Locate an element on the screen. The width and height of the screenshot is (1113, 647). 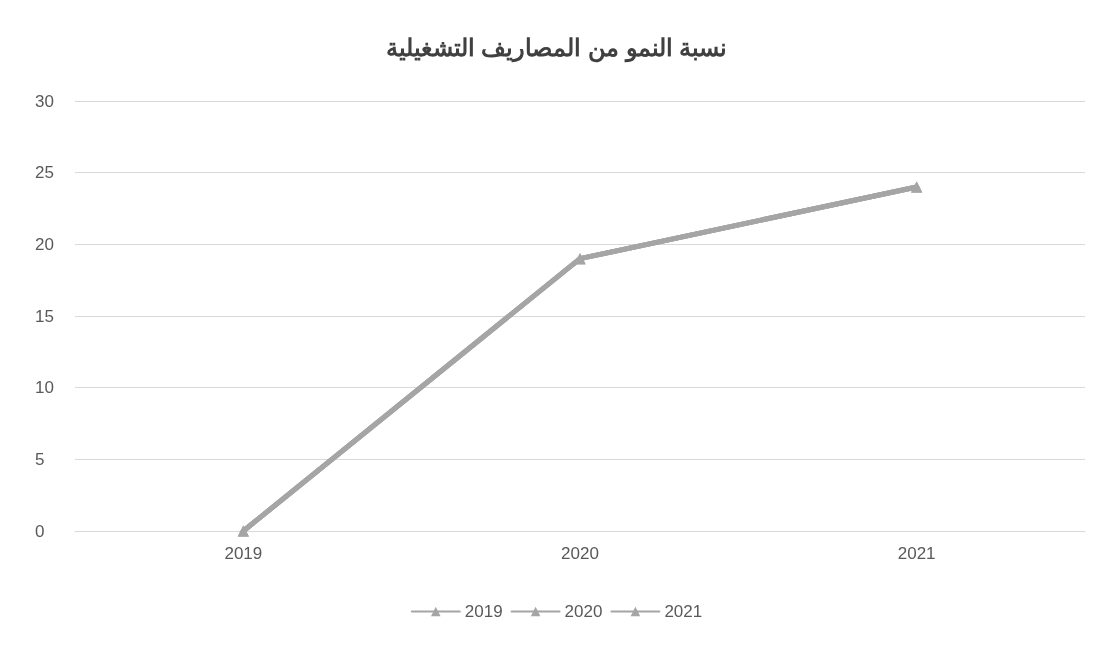
y-tick-label: 20 is located at coordinates (44, 244).